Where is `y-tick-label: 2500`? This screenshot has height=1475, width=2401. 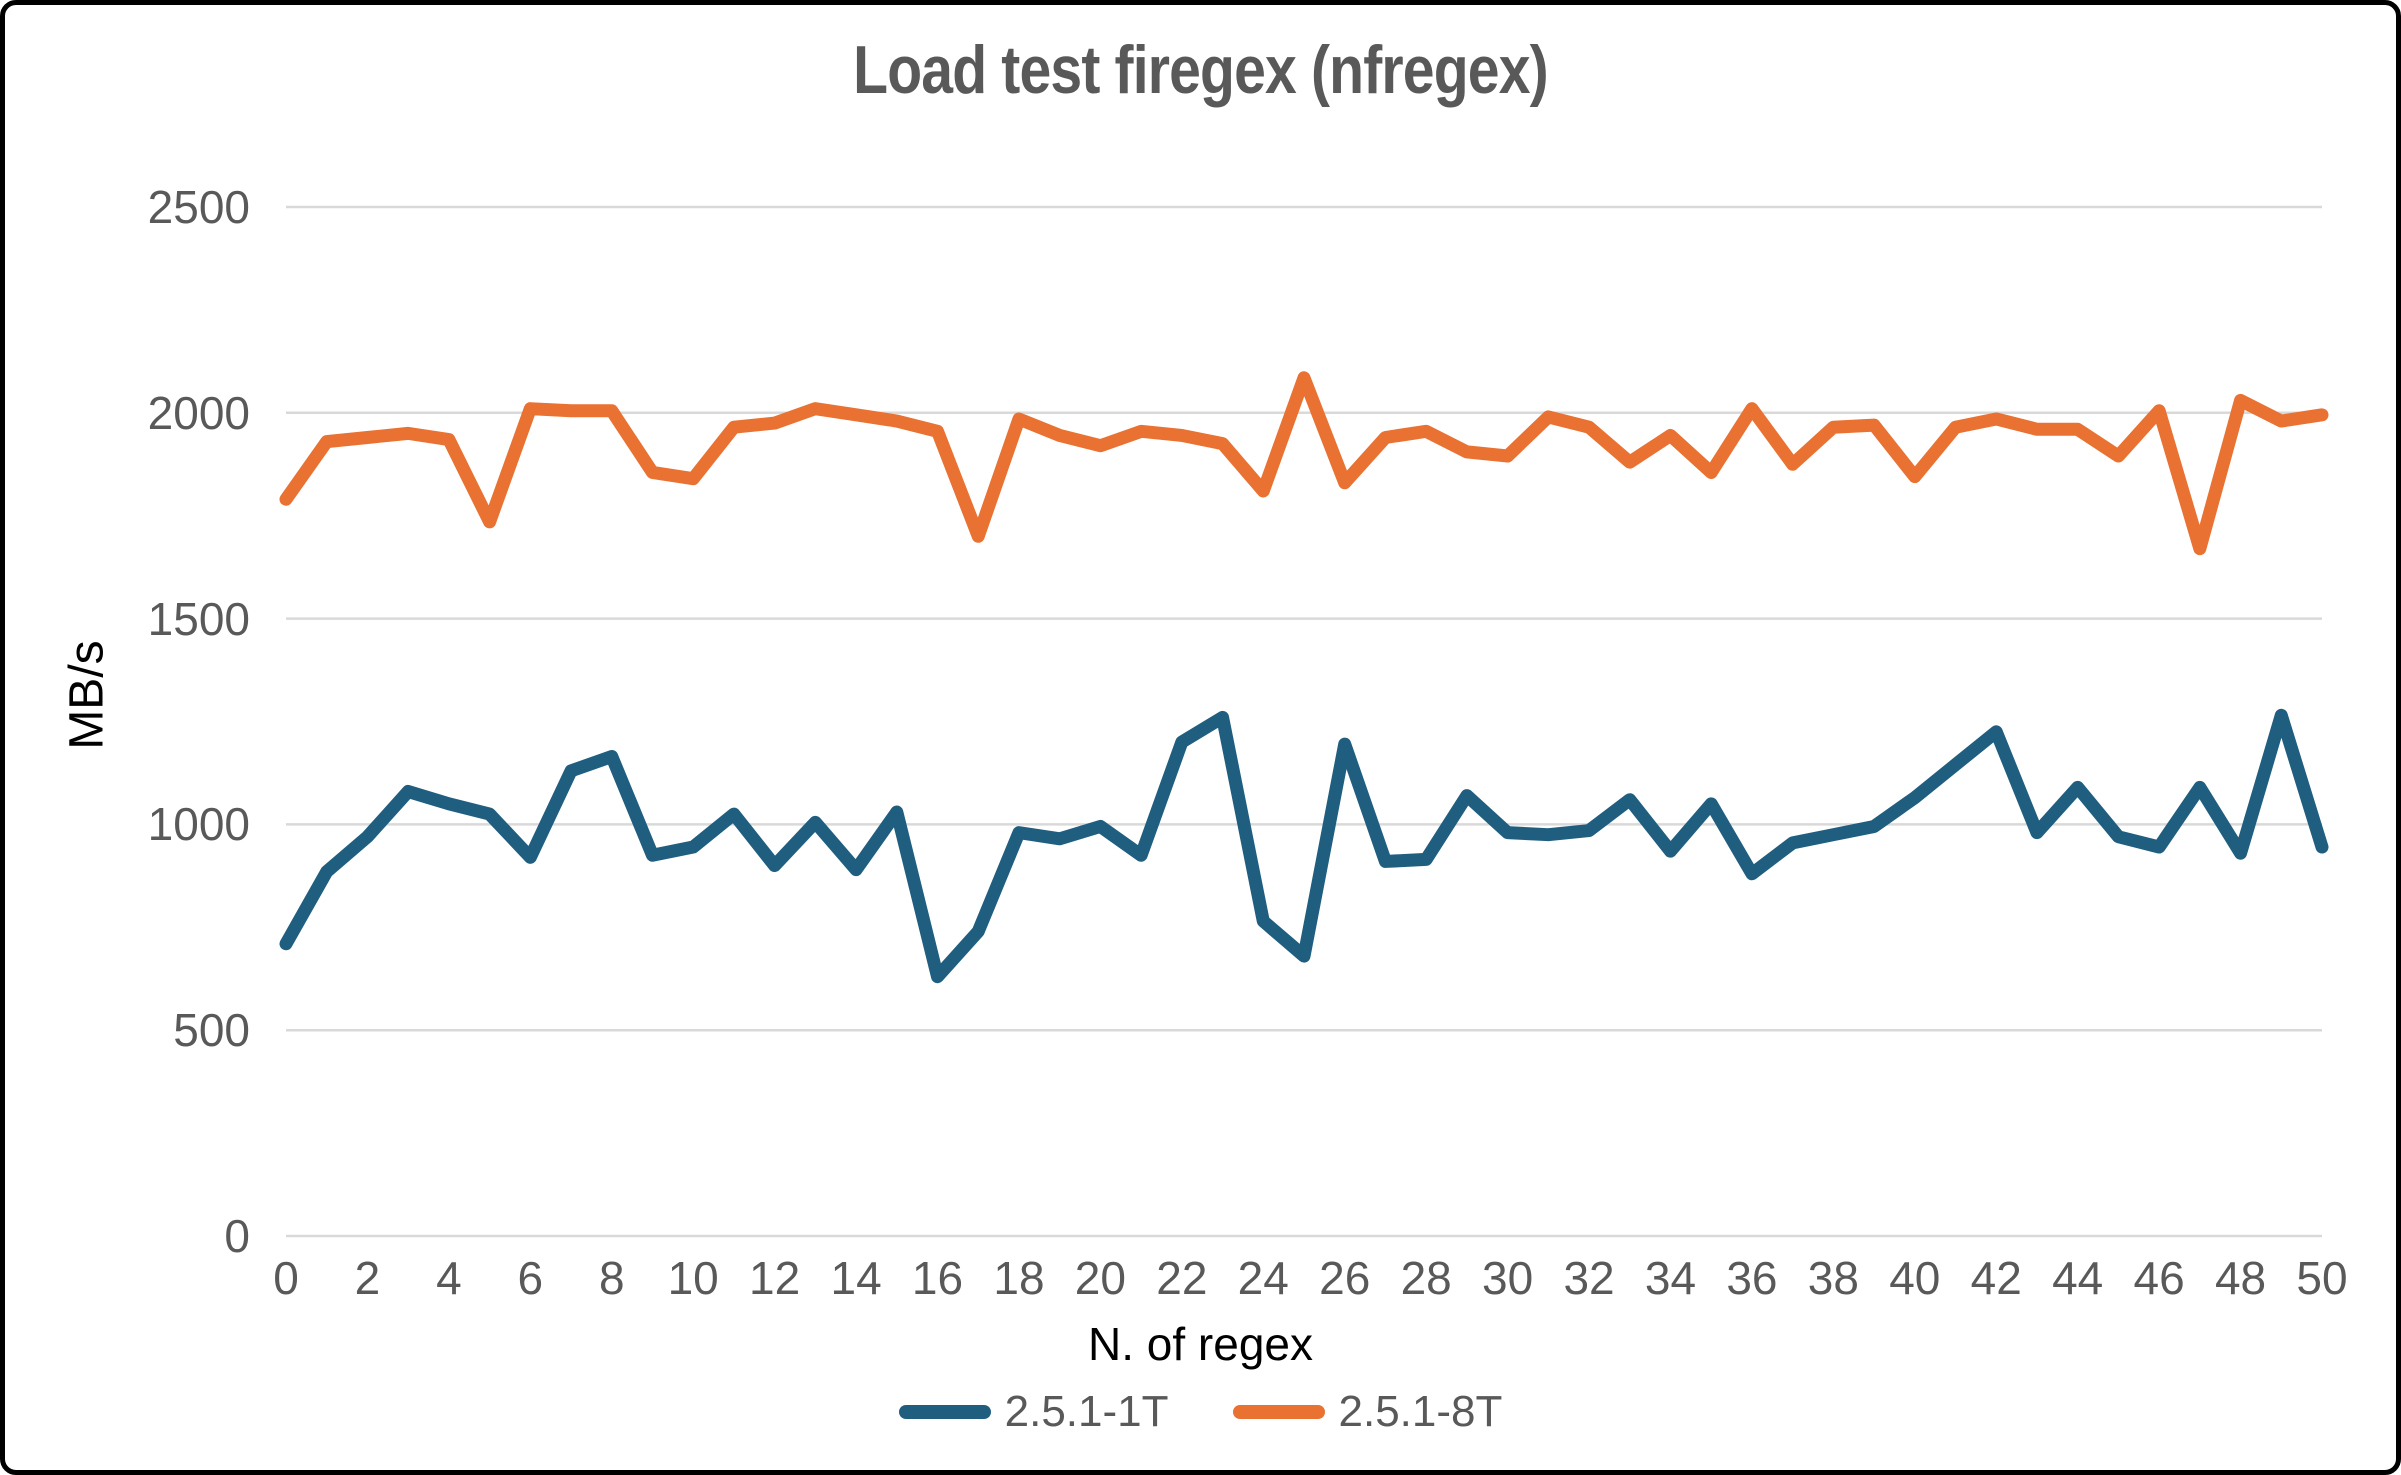 y-tick-label: 2500 is located at coordinates (198, 207).